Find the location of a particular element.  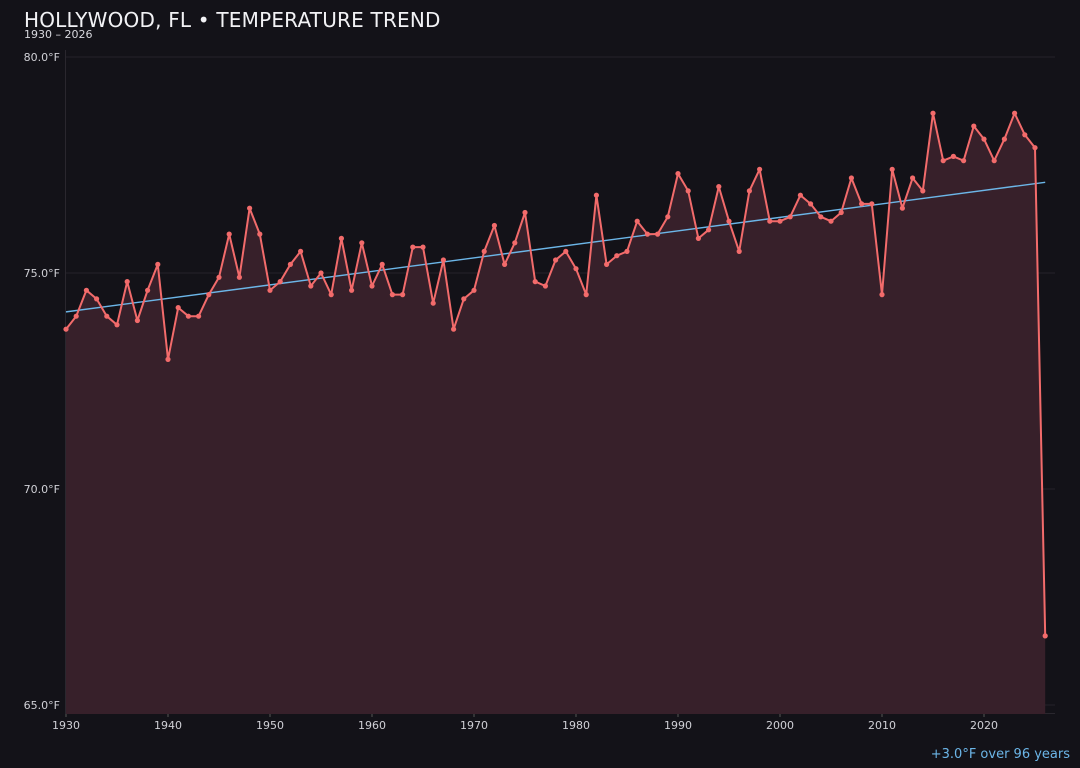

x-tick-label: 1970 is located at coordinates (474, 725).